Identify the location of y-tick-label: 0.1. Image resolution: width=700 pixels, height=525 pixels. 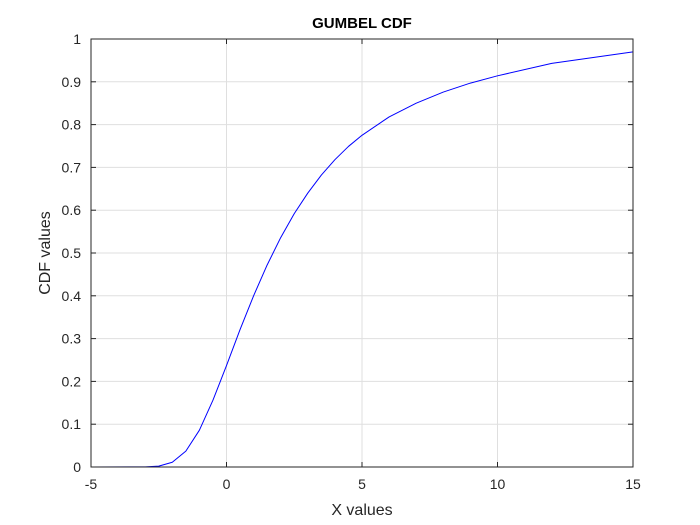
(72, 424).